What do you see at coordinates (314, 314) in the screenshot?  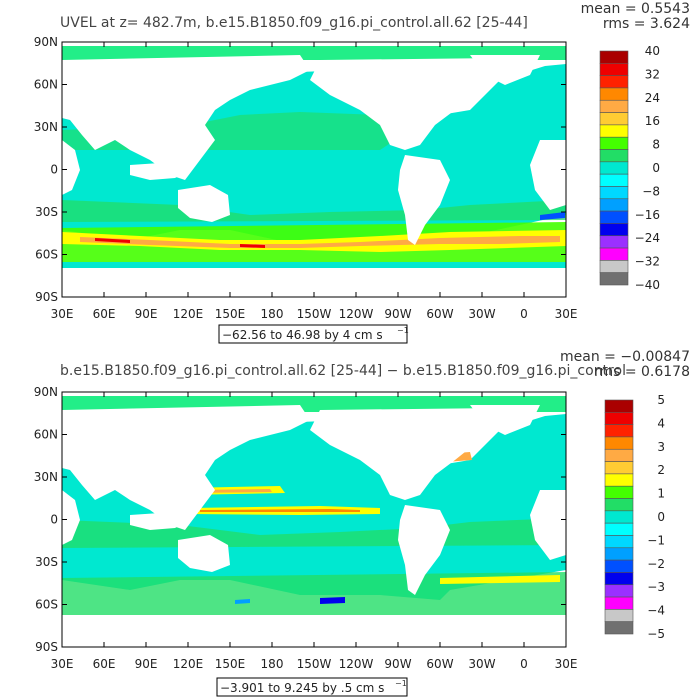 I see `x-tick-label: 150W` at bounding box center [314, 314].